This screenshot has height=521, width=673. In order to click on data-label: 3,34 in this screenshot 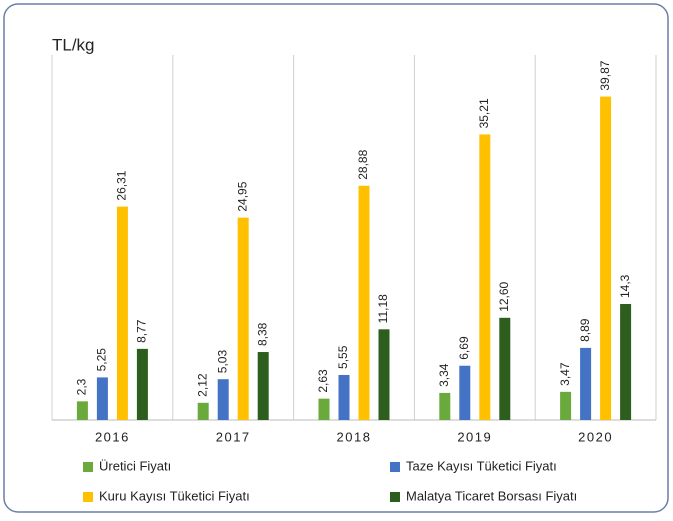, I will do `click(444, 375)`.